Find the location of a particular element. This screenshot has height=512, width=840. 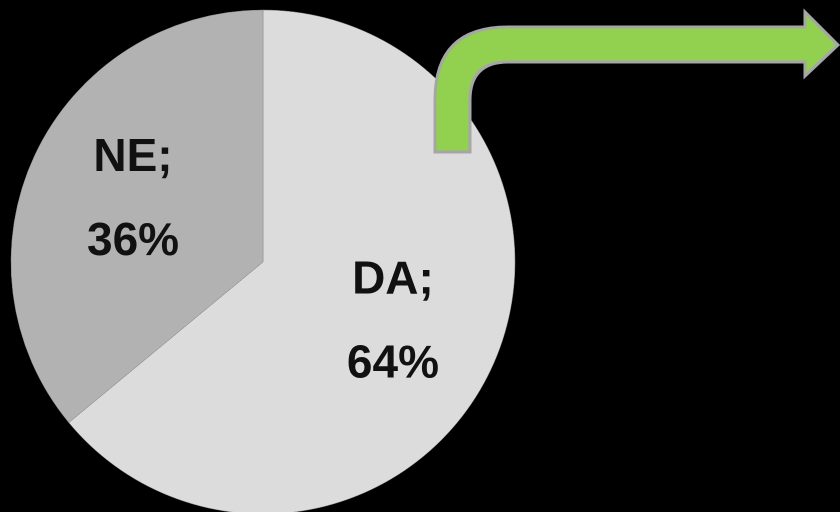

slice-value-label: 64% is located at coordinates (393, 361).